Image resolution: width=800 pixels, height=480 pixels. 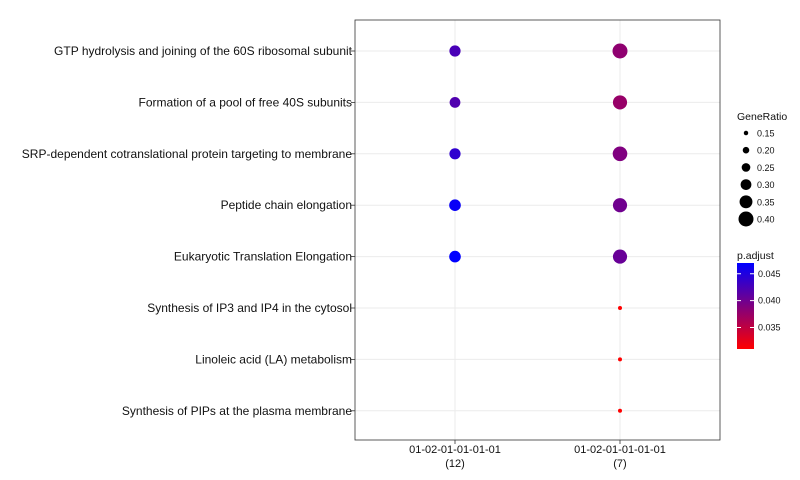 I want to click on size-legend-label: 0.20, so click(x=766, y=151).